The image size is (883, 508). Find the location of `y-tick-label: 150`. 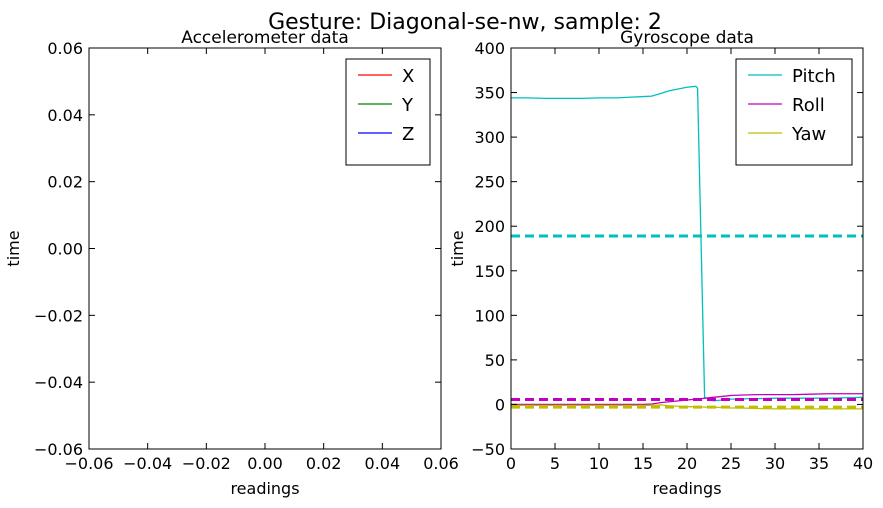

y-tick-label: 150 is located at coordinates (489, 271).